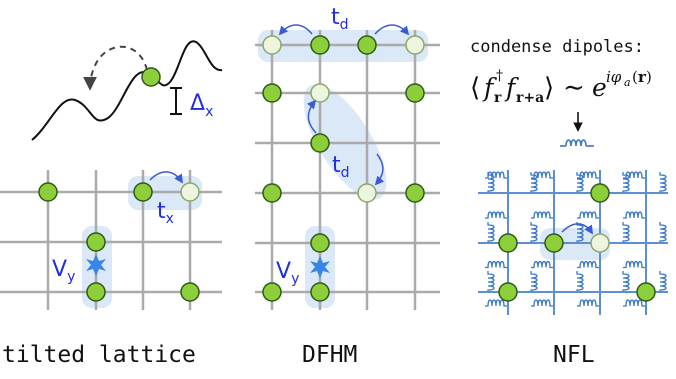 The image size is (676, 379). Describe the element at coordinates (574, 355) in the screenshot. I see `caption-nfl: NFL` at that location.